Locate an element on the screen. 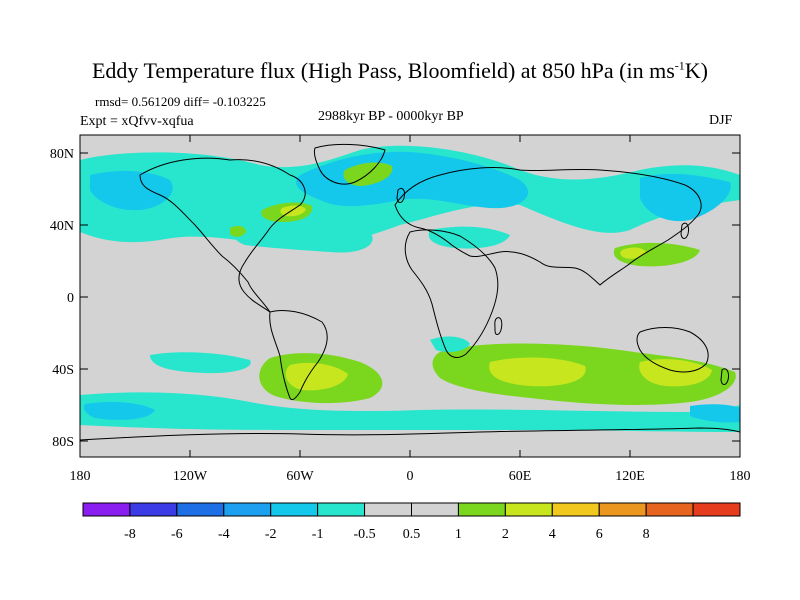 The image size is (800, 600). nh-positive-westpacific-core is located at coordinates (633, 253).